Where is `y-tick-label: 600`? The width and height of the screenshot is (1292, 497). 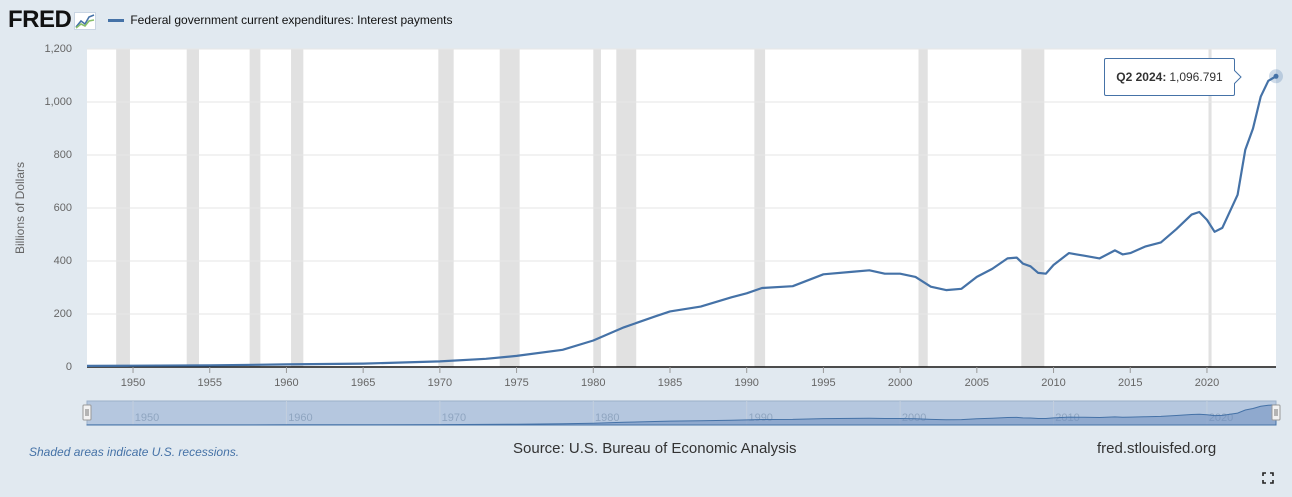
y-tick-label: 600 is located at coordinates (63, 208).